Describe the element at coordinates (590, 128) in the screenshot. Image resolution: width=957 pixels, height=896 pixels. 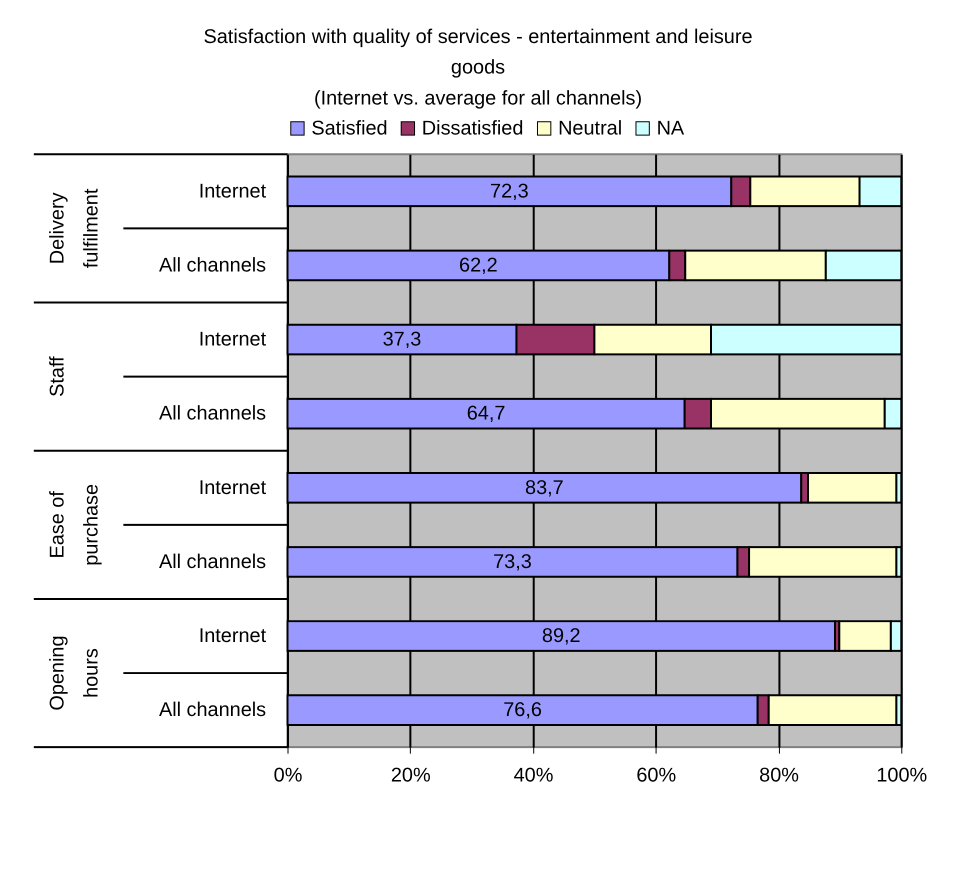
I see `legend-label: Neutral` at that location.